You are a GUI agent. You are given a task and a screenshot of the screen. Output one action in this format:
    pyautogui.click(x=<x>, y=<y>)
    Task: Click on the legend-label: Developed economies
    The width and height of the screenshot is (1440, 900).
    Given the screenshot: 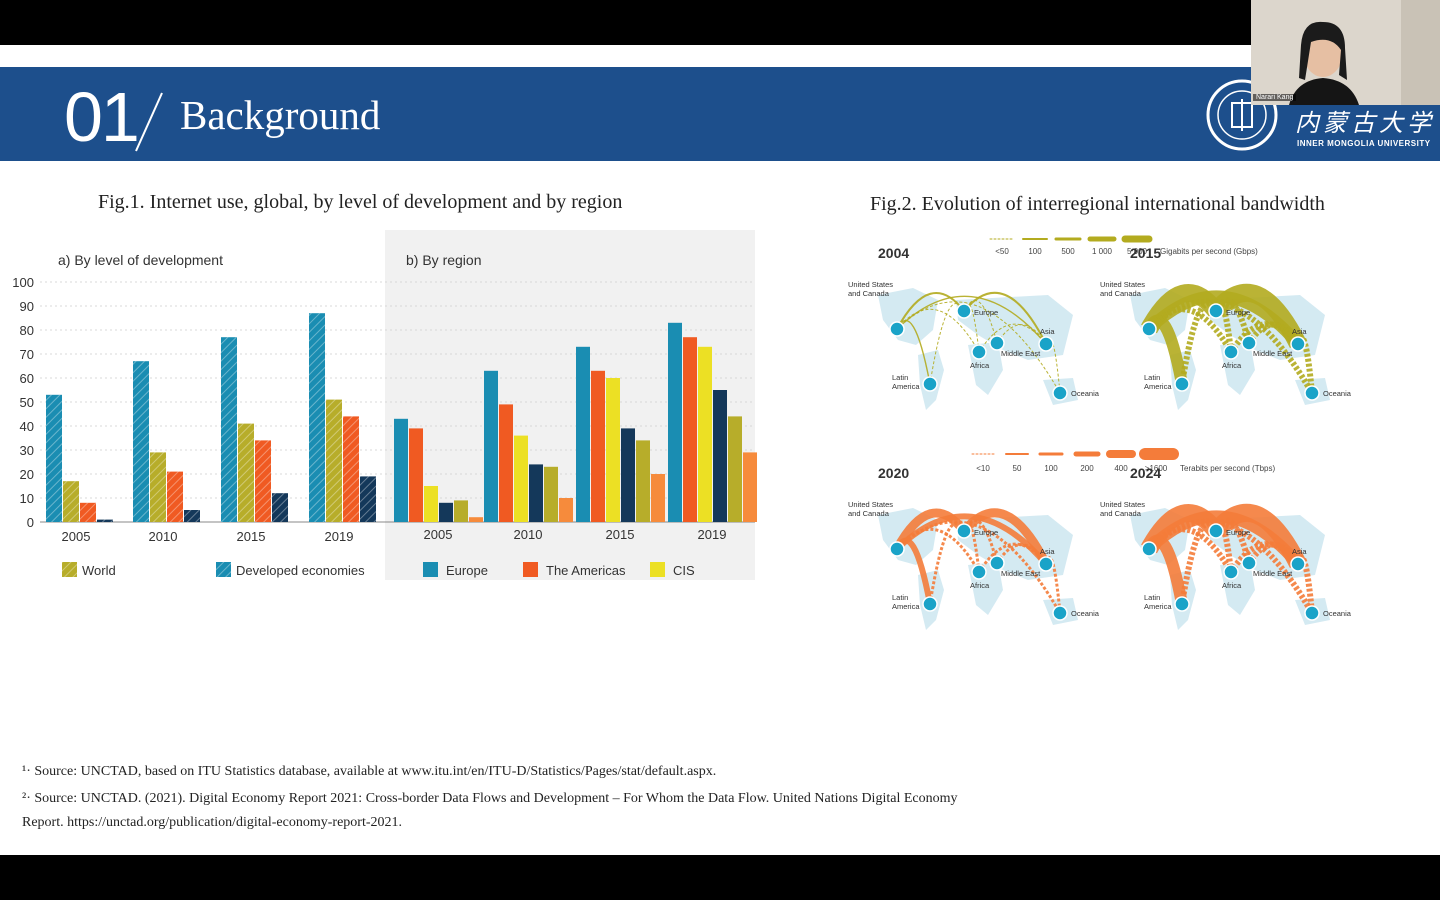 What is the action you would take?
    pyautogui.click(x=300, y=570)
    